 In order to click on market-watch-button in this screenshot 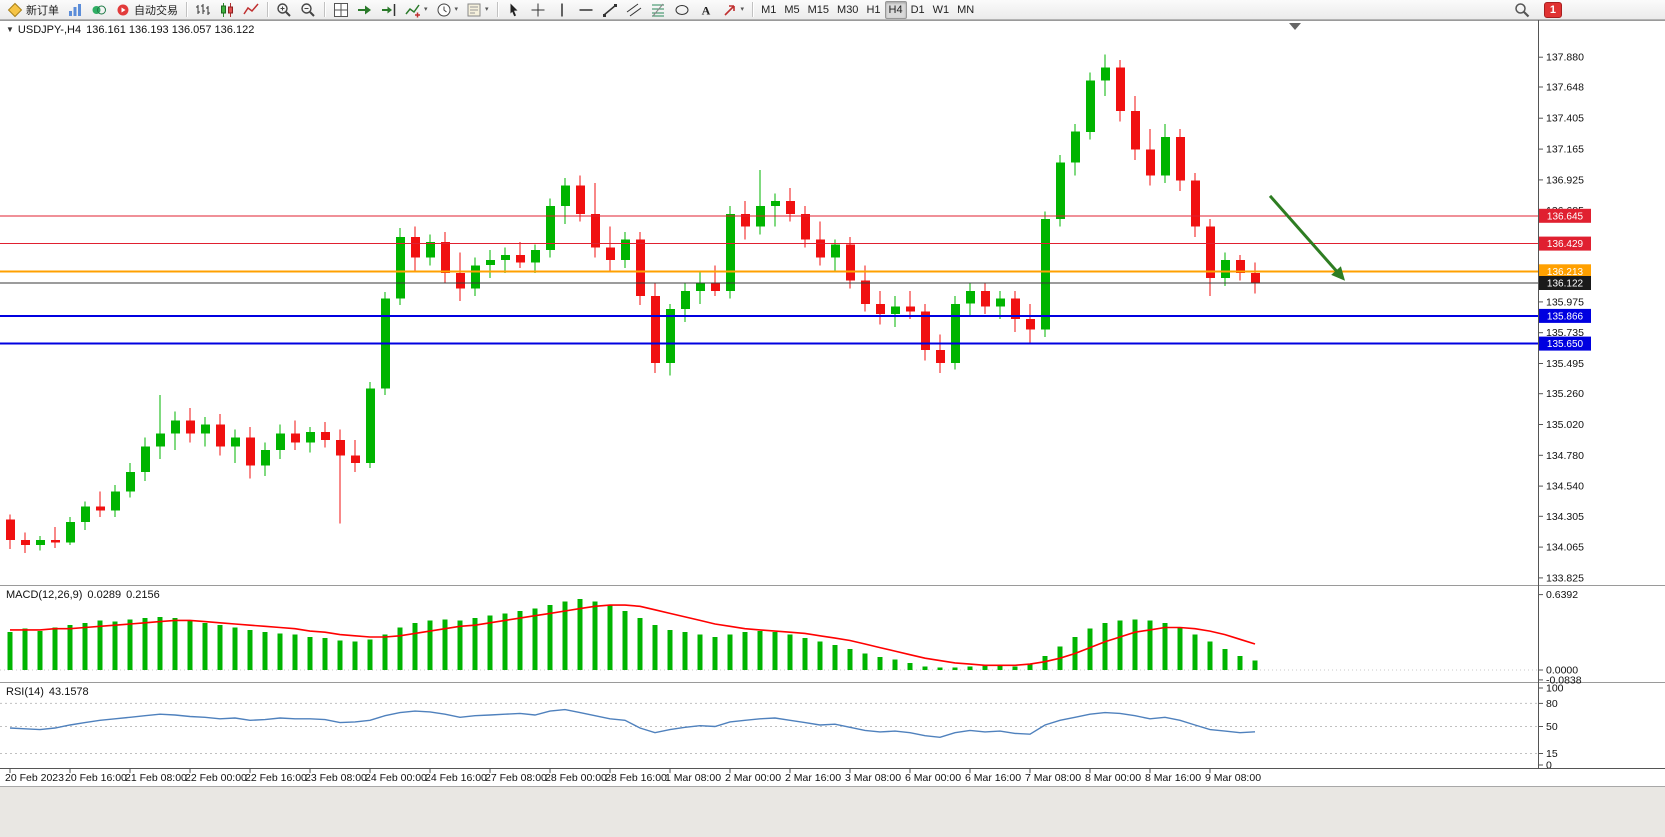, I will do `click(99, 10)`.